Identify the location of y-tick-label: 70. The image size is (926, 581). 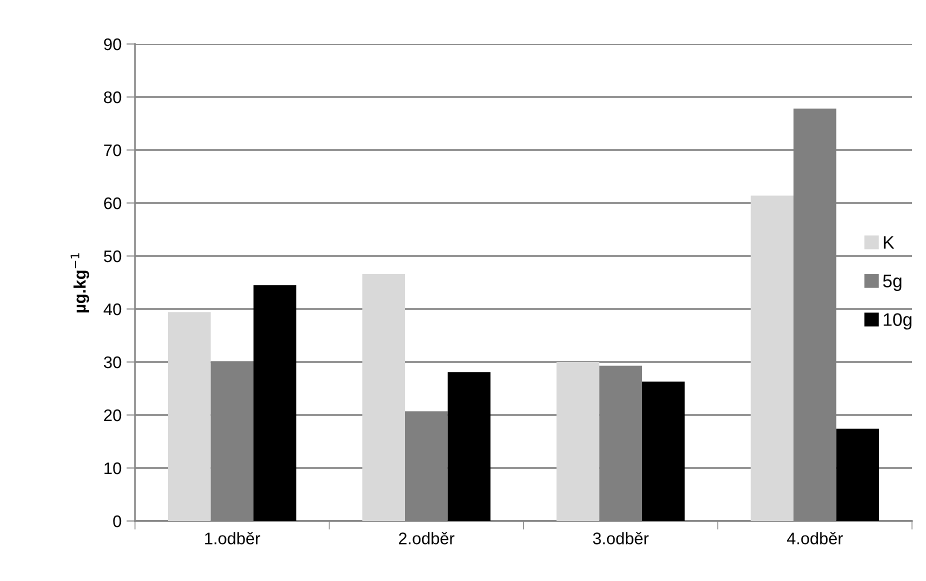
(113, 150).